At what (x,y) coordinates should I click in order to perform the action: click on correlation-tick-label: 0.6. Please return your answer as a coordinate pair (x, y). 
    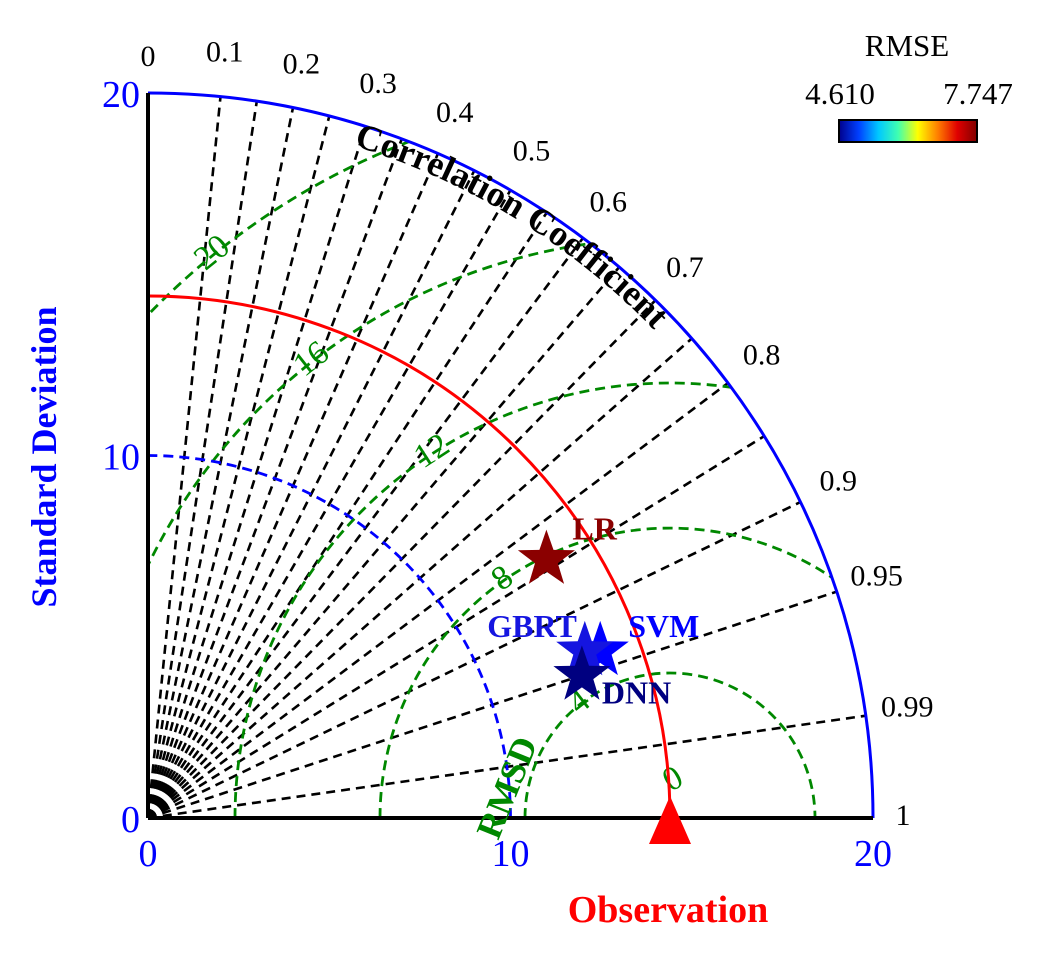
    Looking at the image, I should click on (608, 201).